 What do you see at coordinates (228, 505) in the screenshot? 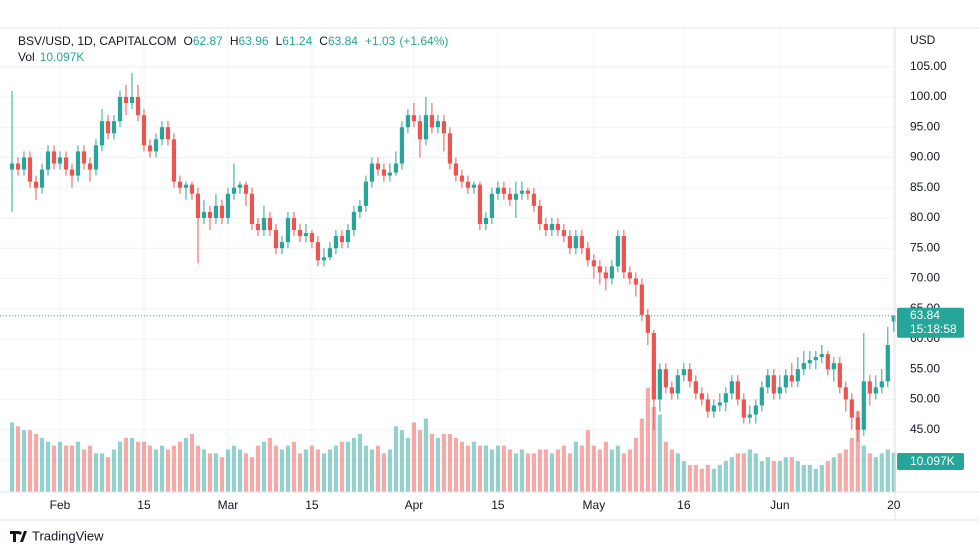
I see `x-tick-label: Mar` at bounding box center [228, 505].